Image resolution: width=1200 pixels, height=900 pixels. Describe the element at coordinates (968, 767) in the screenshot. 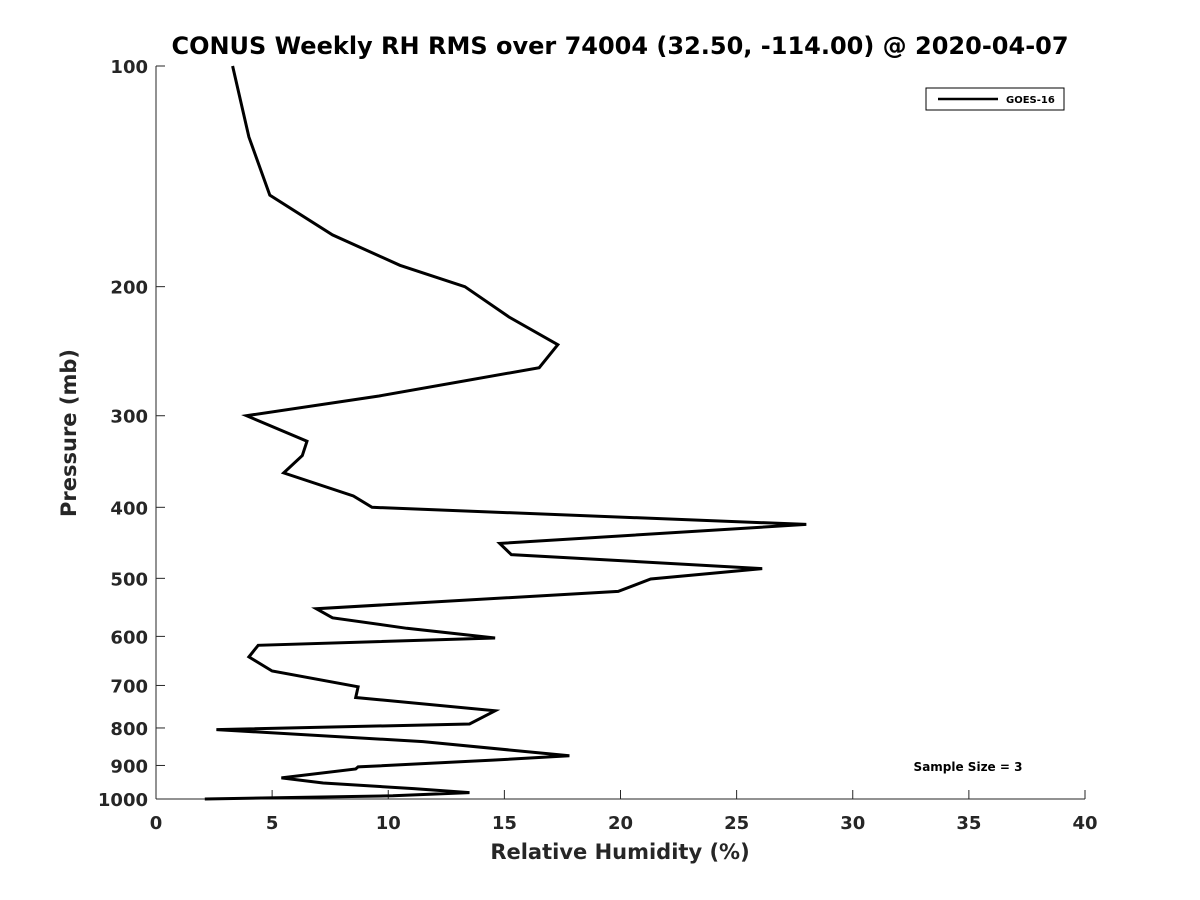

I see `sample-size-annotation: Sample Size = 3` at that location.